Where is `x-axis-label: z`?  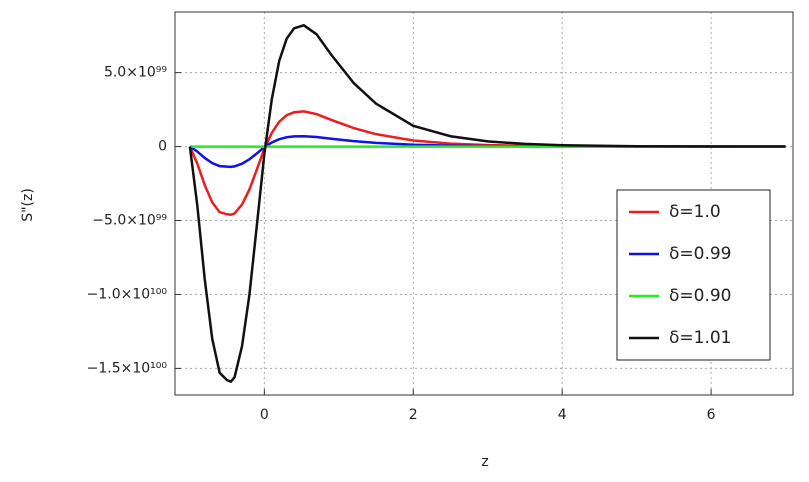
x-axis-label: z is located at coordinates (484, 462).